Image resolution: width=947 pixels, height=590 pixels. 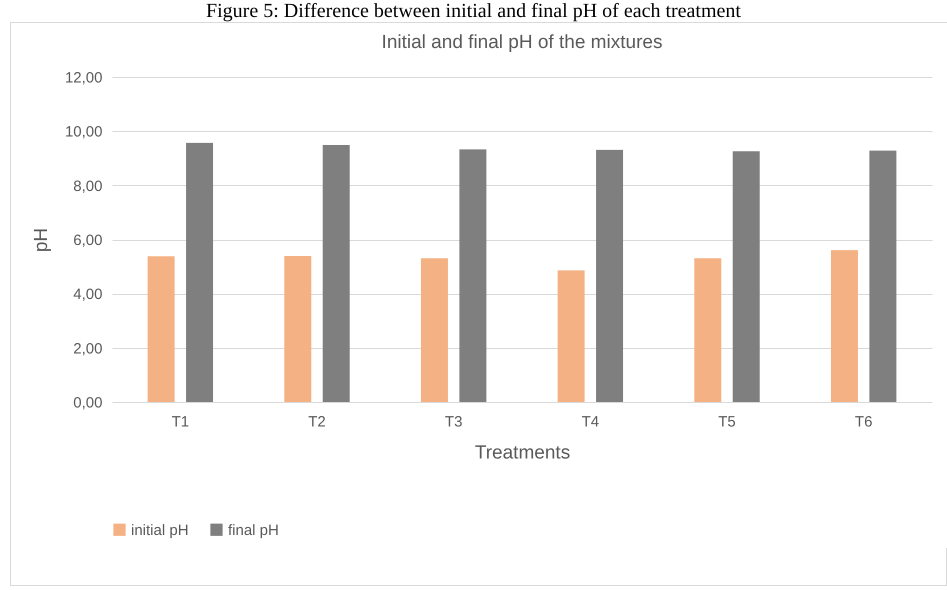 What do you see at coordinates (453, 422) in the screenshot?
I see `x-tick-label: T3` at bounding box center [453, 422].